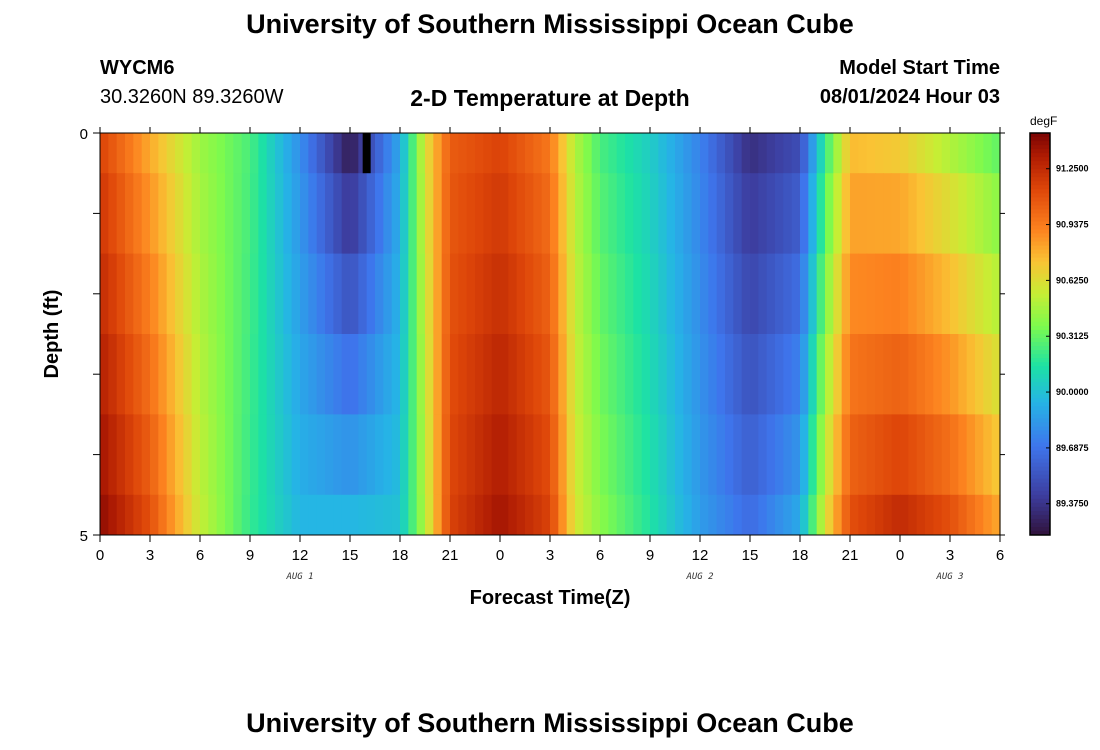 The width and height of the screenshot is (1100, 750). Describe the element at coordinates (600, 555) in the screenshot. I see `x-tick-label: 6` at that location.